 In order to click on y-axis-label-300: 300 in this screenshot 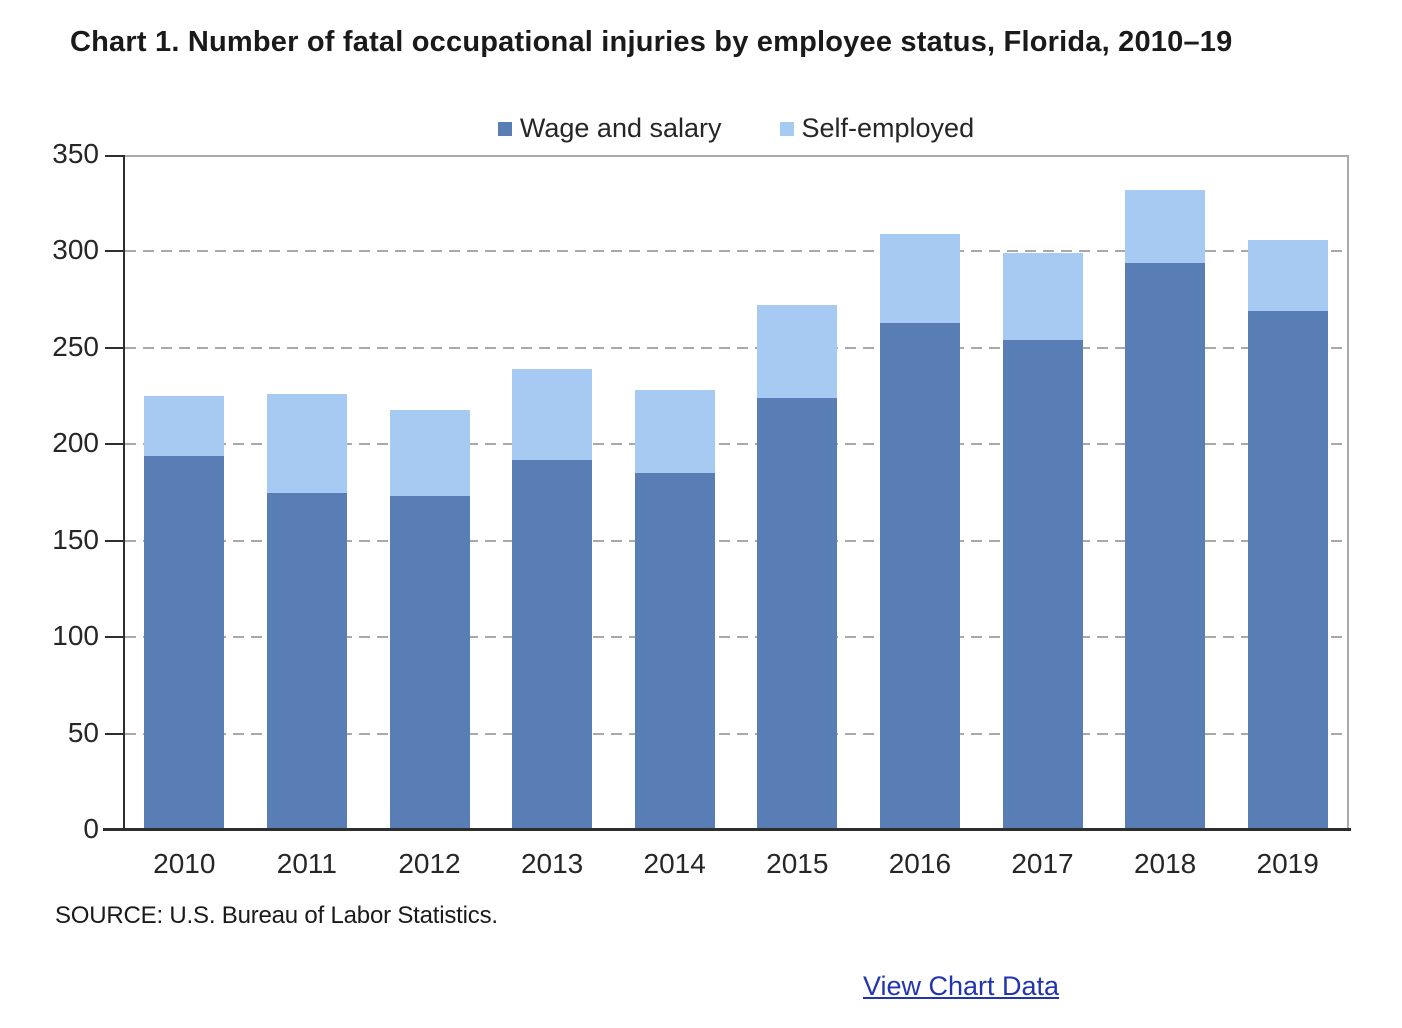, I will do `click(75, 250)`.